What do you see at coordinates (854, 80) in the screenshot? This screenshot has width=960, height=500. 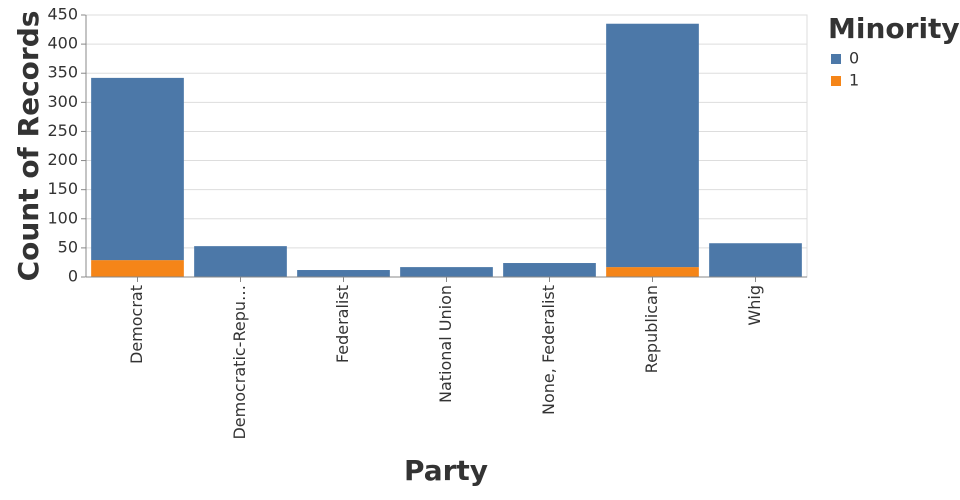 I see `legend-label: 1` at bounding box center [854, 80].